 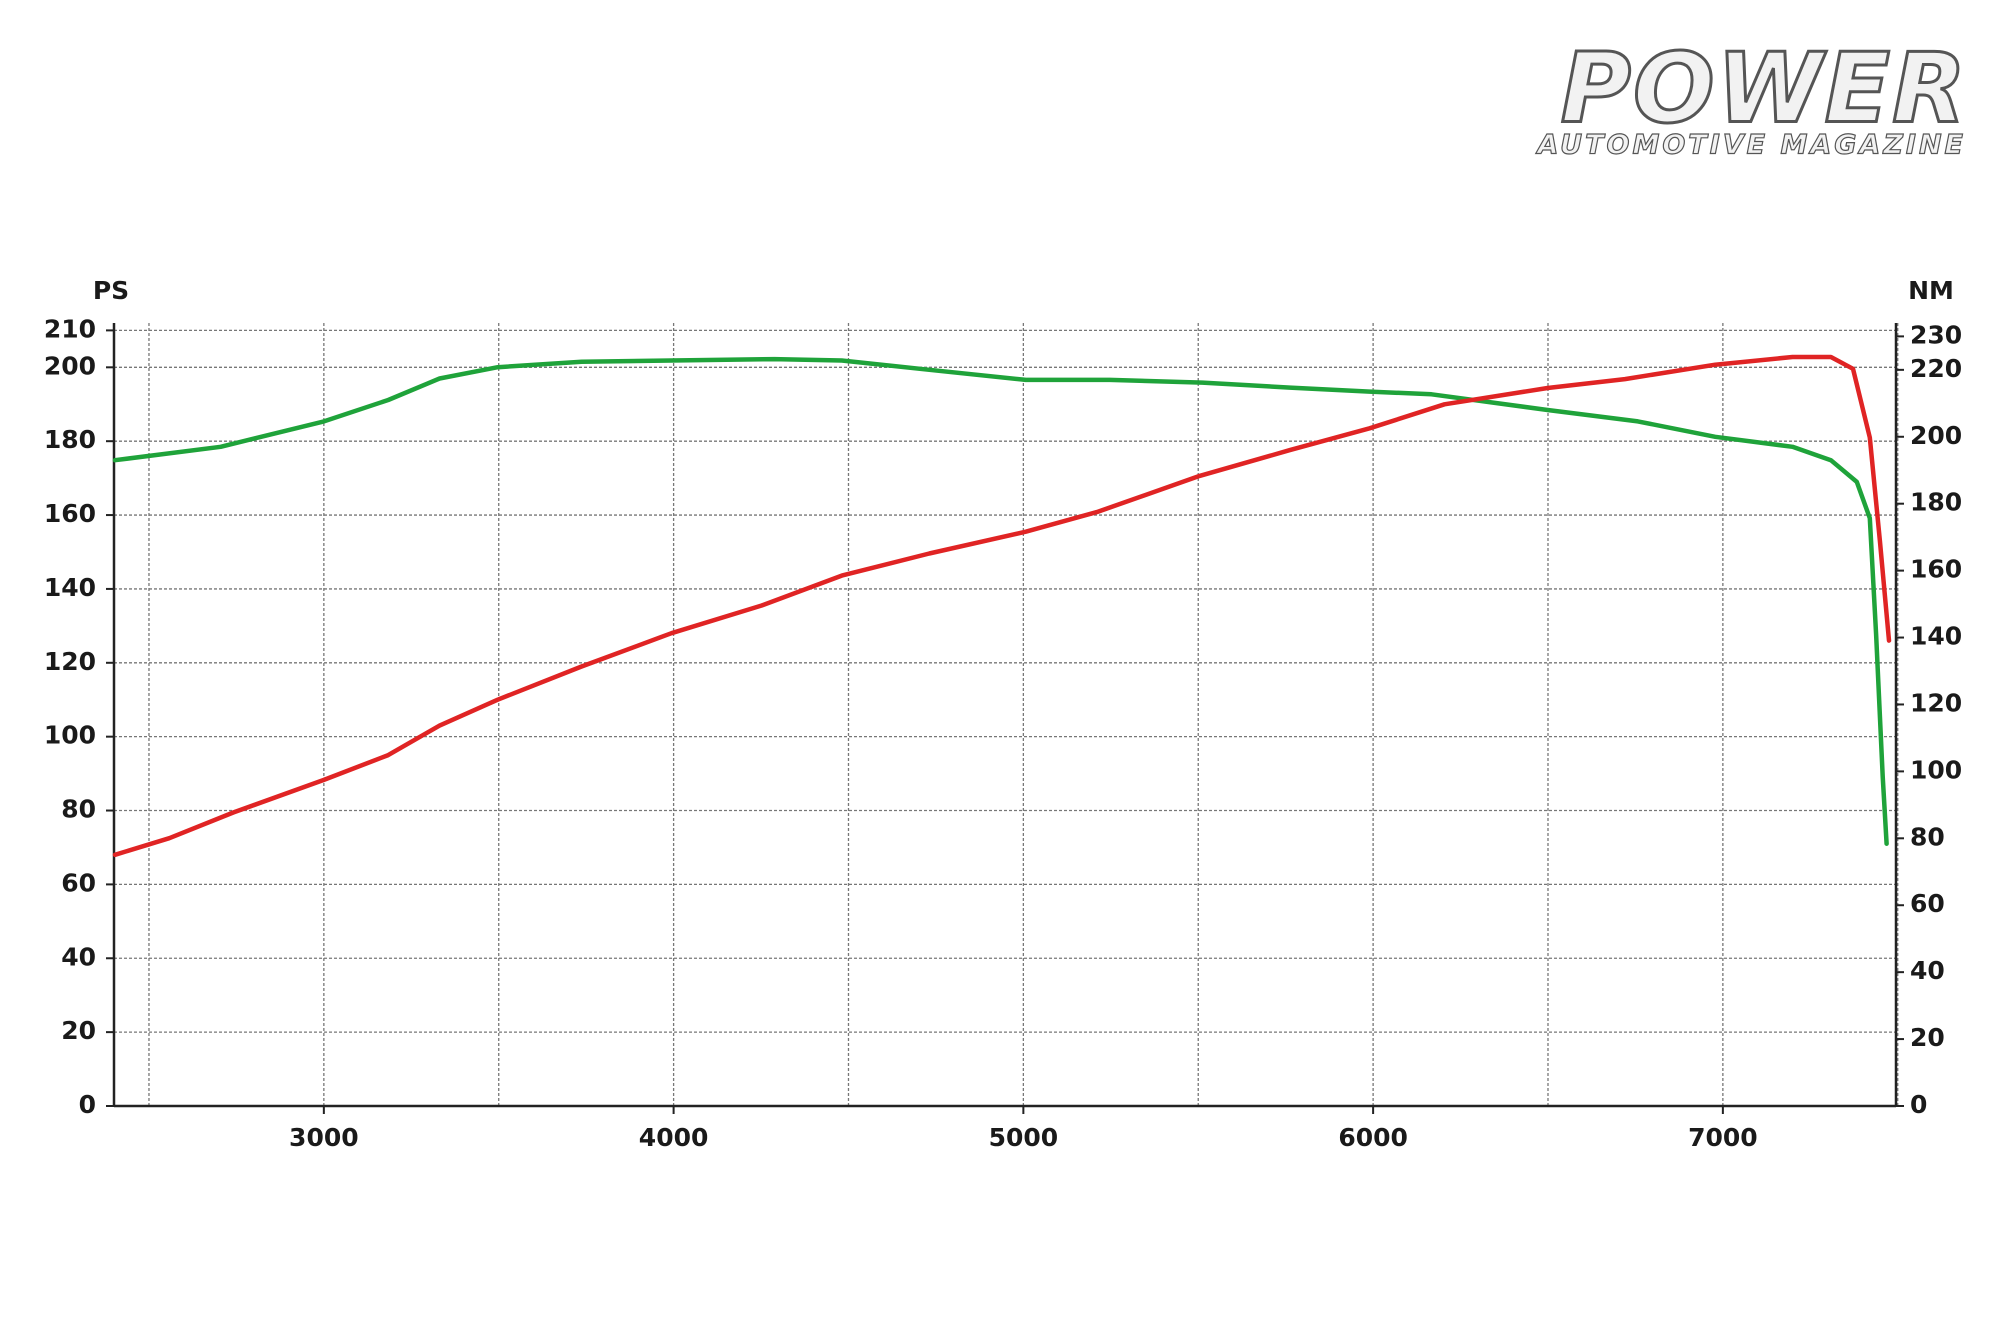 I want to click on y-tick-label: 210, so click(x=70, y=328).